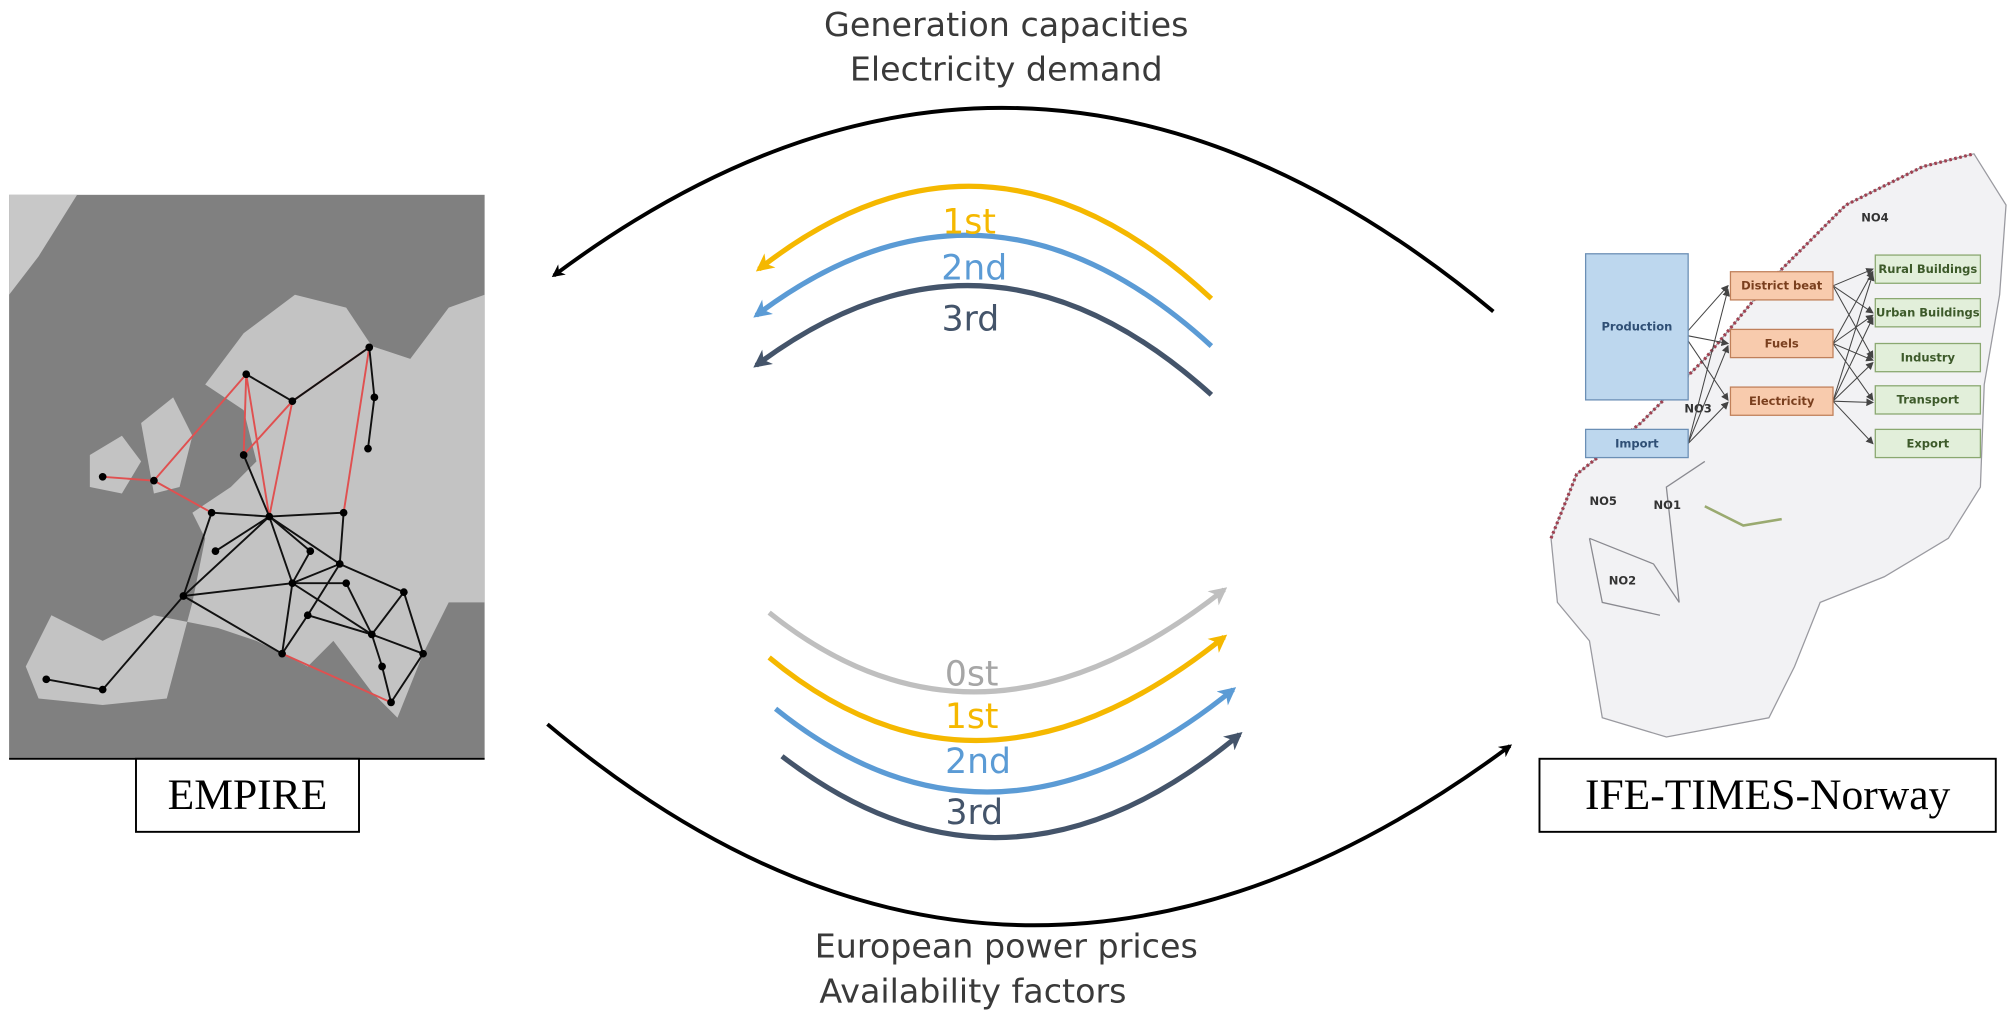 Image resolution: width=2010 pixels, height=1010 pixels. I want to click on model-label: EMPIRE, so click(248, 795).